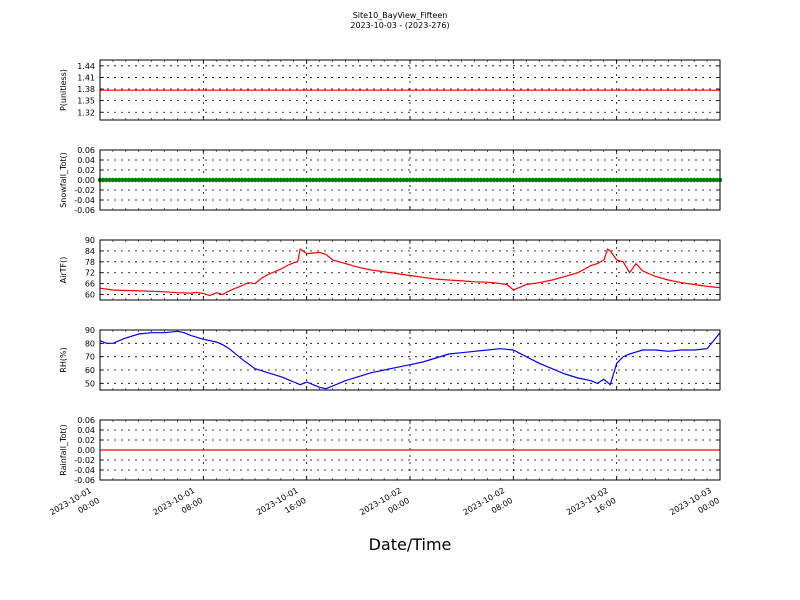 Image resolution: width=800 pixels, height=600 pixels. I want to click on panel-5-ytick-label: -0.04, so click(84, 470).